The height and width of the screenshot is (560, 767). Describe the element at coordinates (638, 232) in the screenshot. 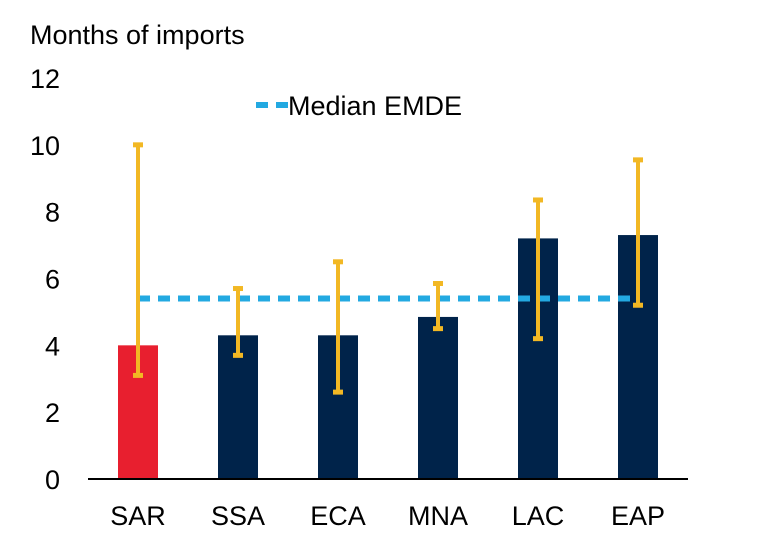

I see `error-bar-eap` at that location.